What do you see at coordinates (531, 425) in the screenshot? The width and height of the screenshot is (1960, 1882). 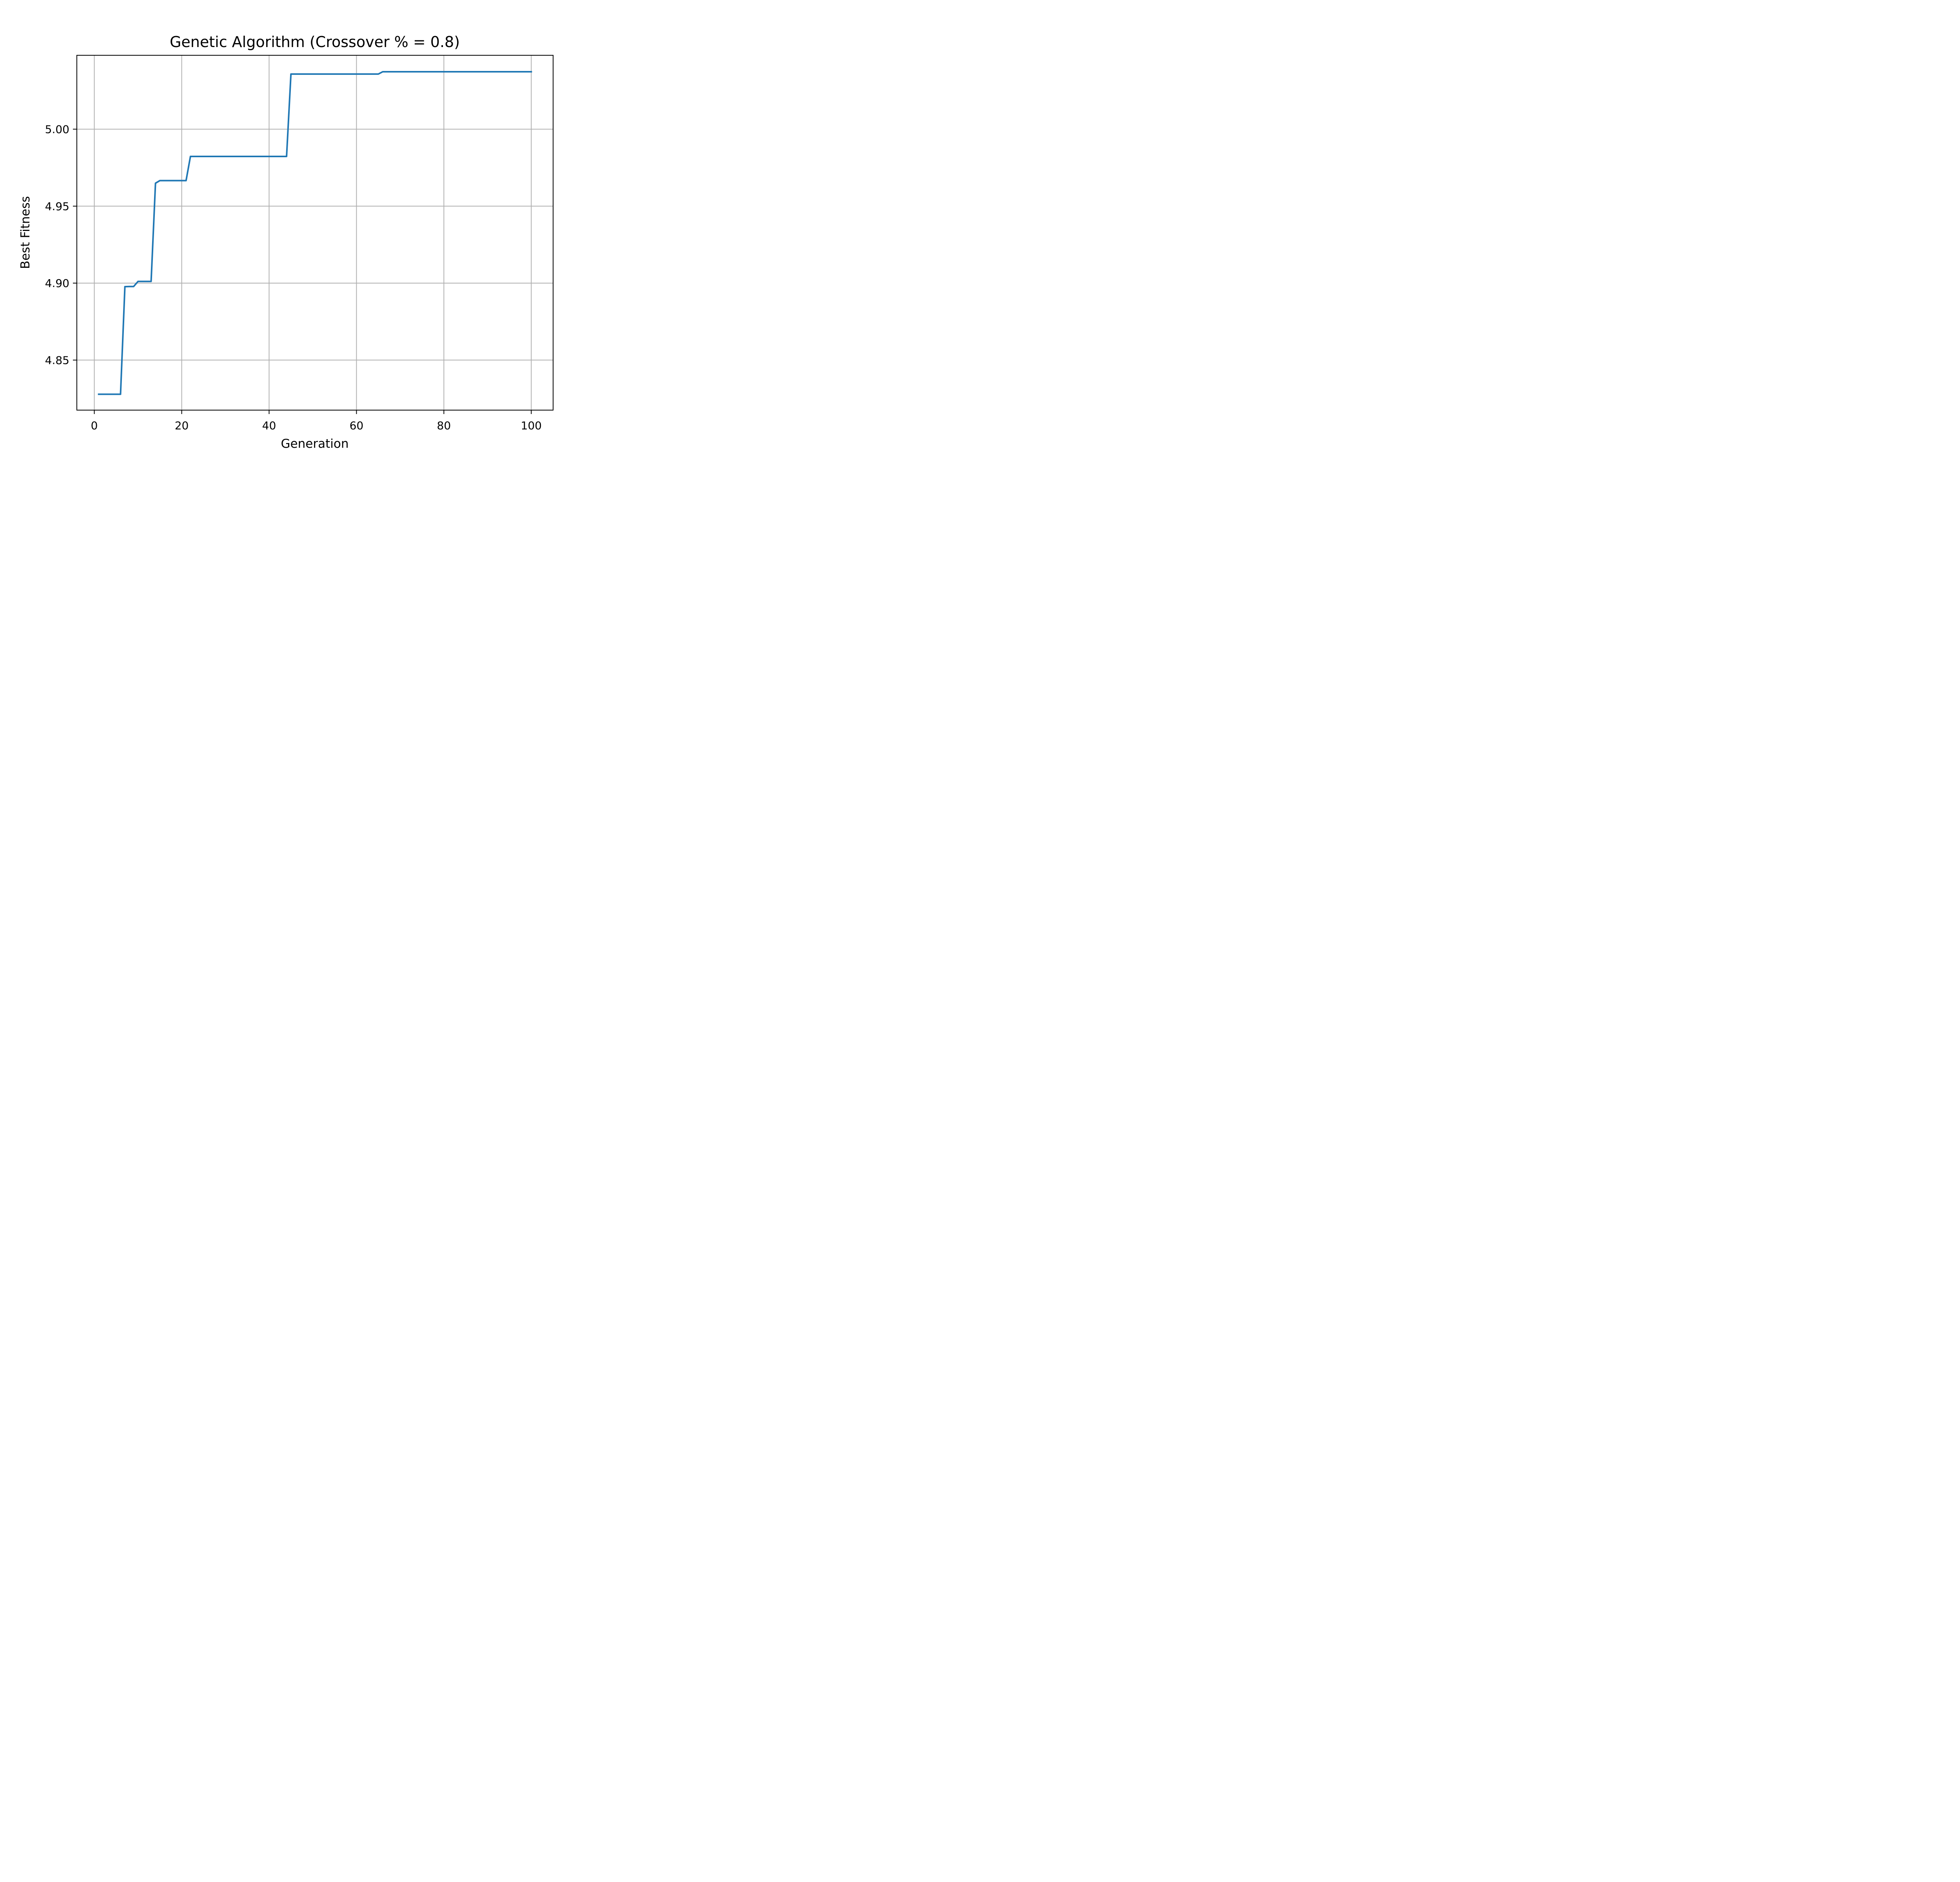 I see `x-tick-label: 100` at bounding box center [531, 425].